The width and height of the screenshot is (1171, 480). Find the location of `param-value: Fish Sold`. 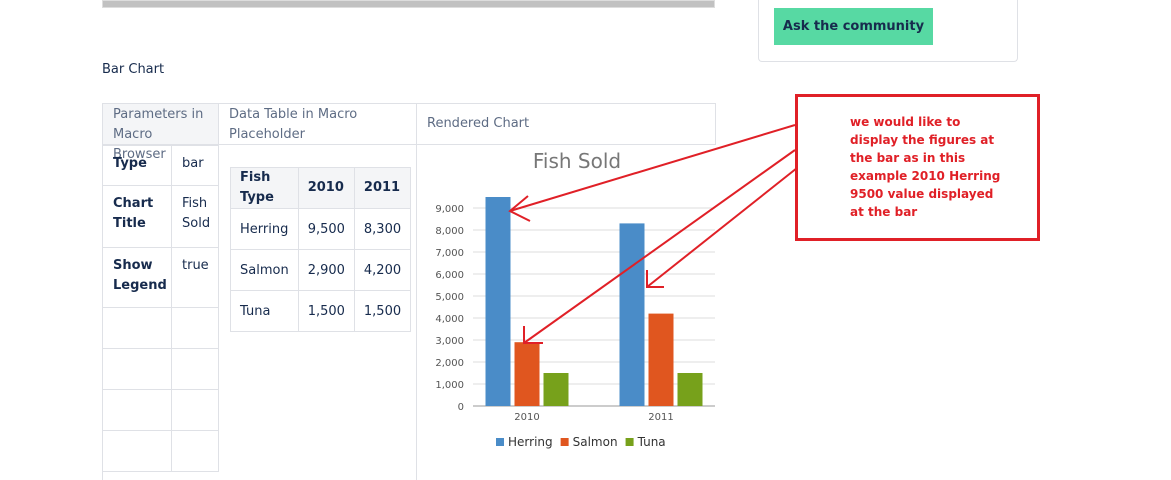

param-value: Fish Sold is located at coordinates (195, 216).